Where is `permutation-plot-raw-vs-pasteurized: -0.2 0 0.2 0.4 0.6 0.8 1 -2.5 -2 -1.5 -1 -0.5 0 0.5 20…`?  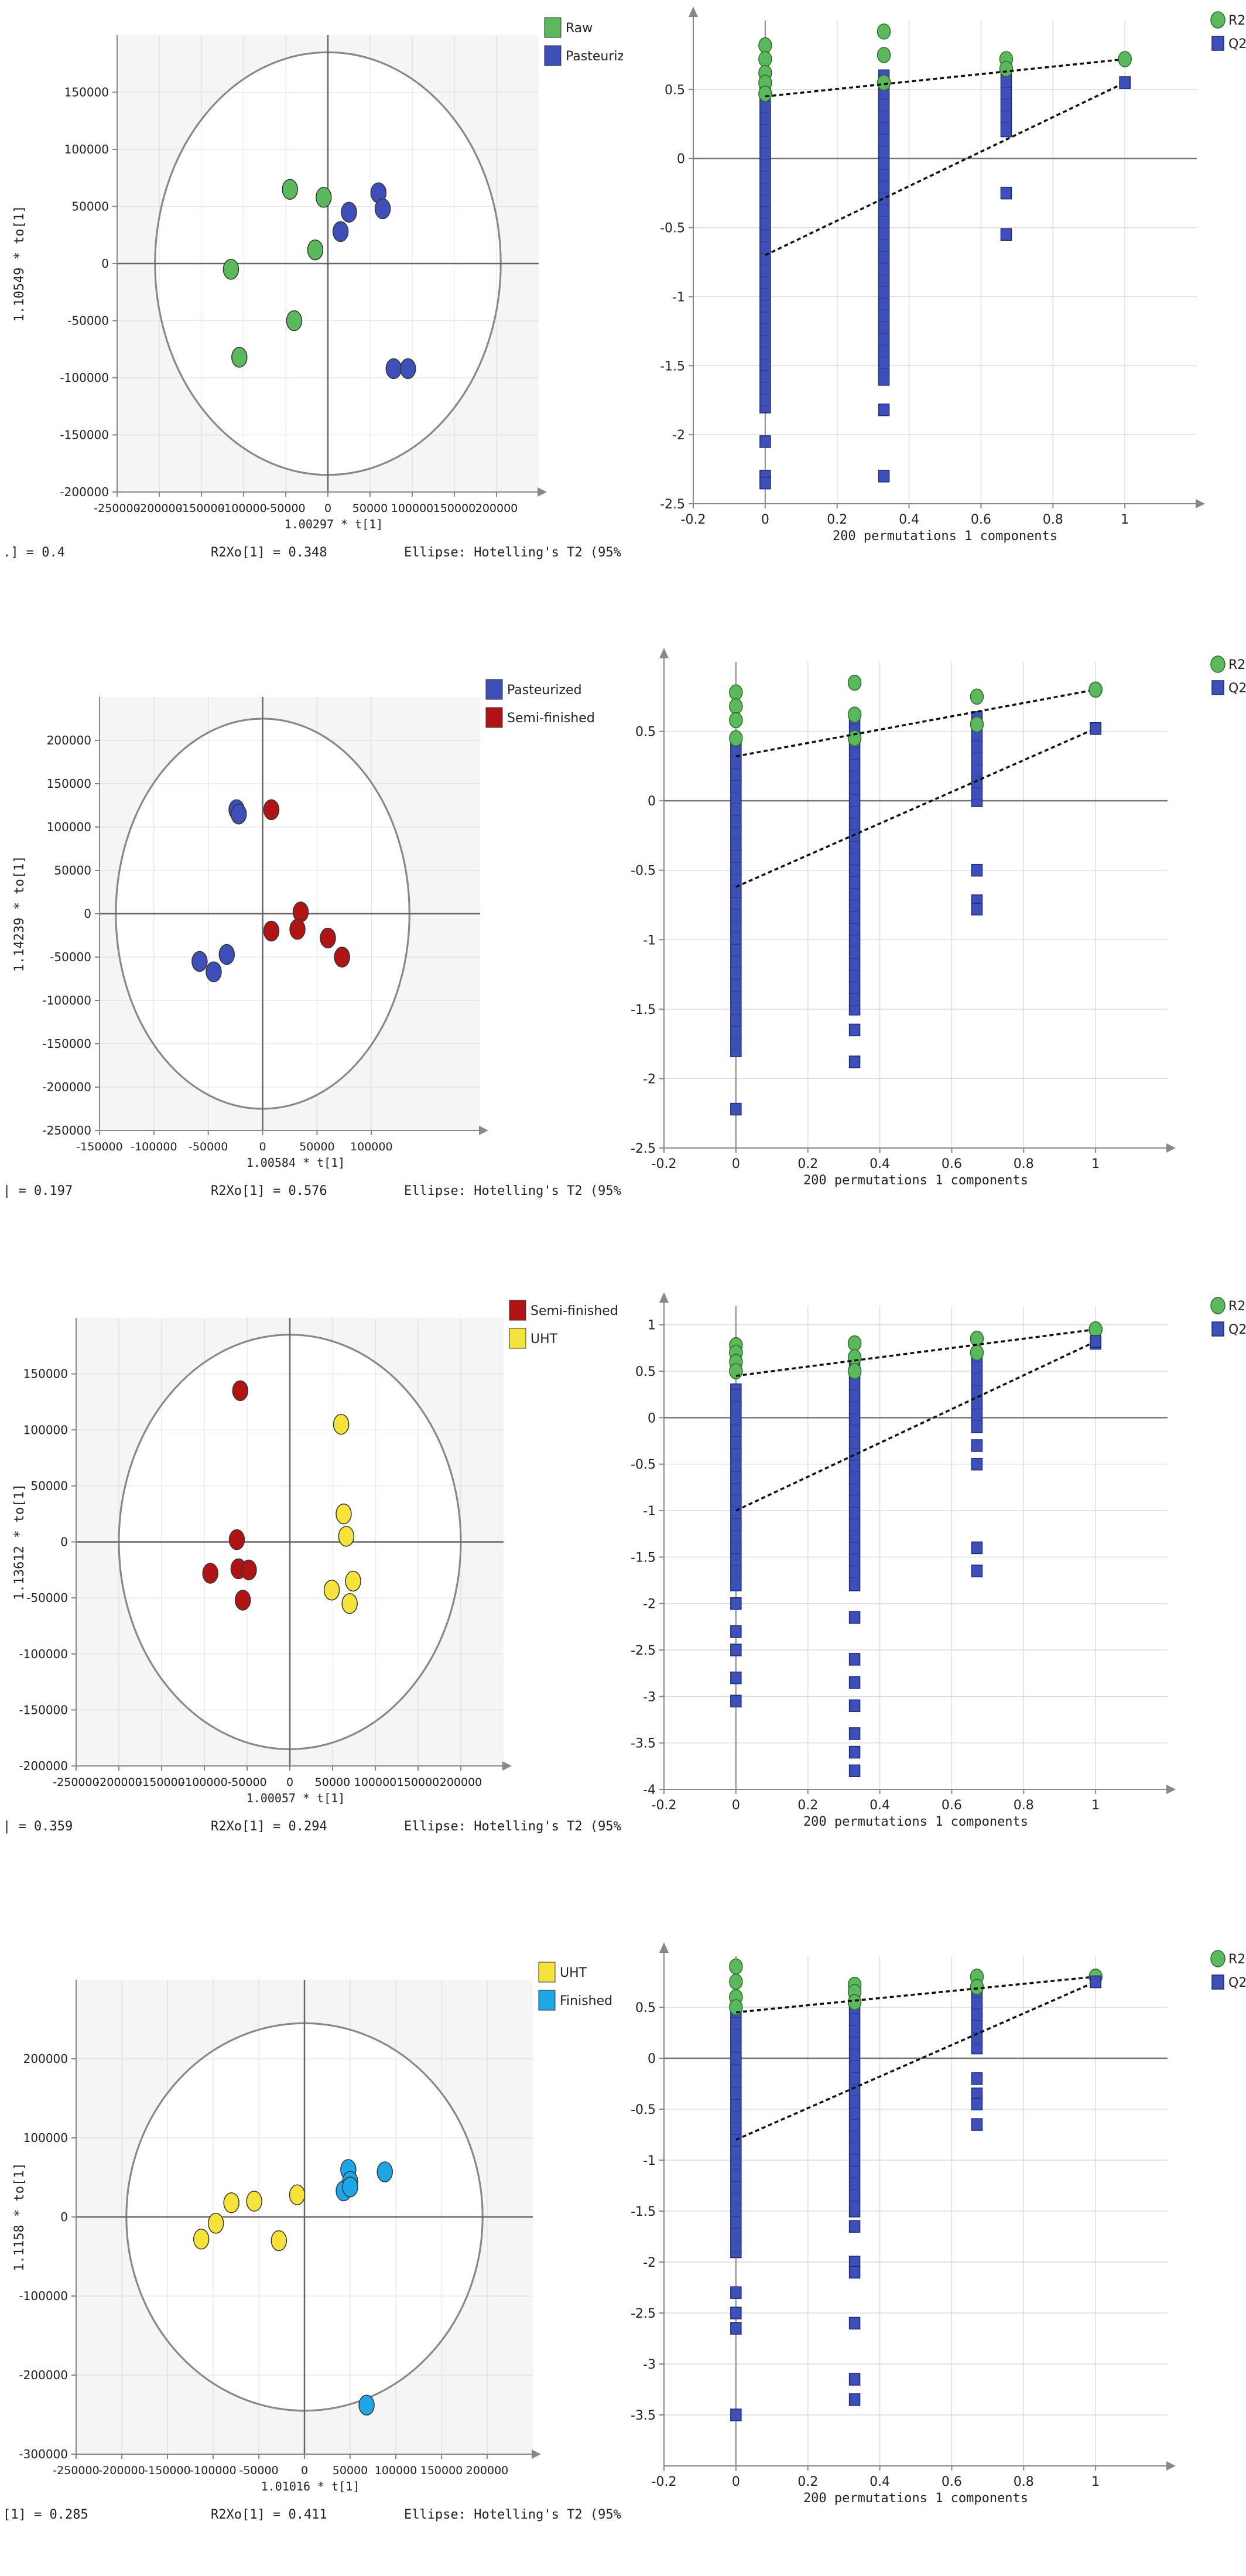 permutation-plot-raw-vs-pasteurized: -0.2 0 0.2 0.4 0.6 0.8 1 -2.5 -2 -1.5 -1 -0.5 0 0.5 20… is located at coordinates (953, 275).